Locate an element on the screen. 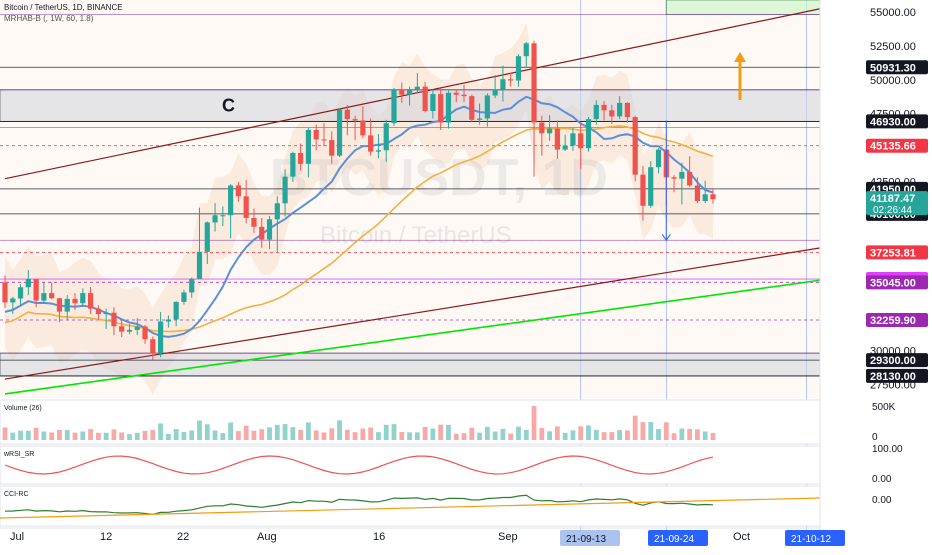 Image resolution: width=932 pixels, height=555 pixels. level-price-label: 32259.90 is located at coordinates (893, 321).